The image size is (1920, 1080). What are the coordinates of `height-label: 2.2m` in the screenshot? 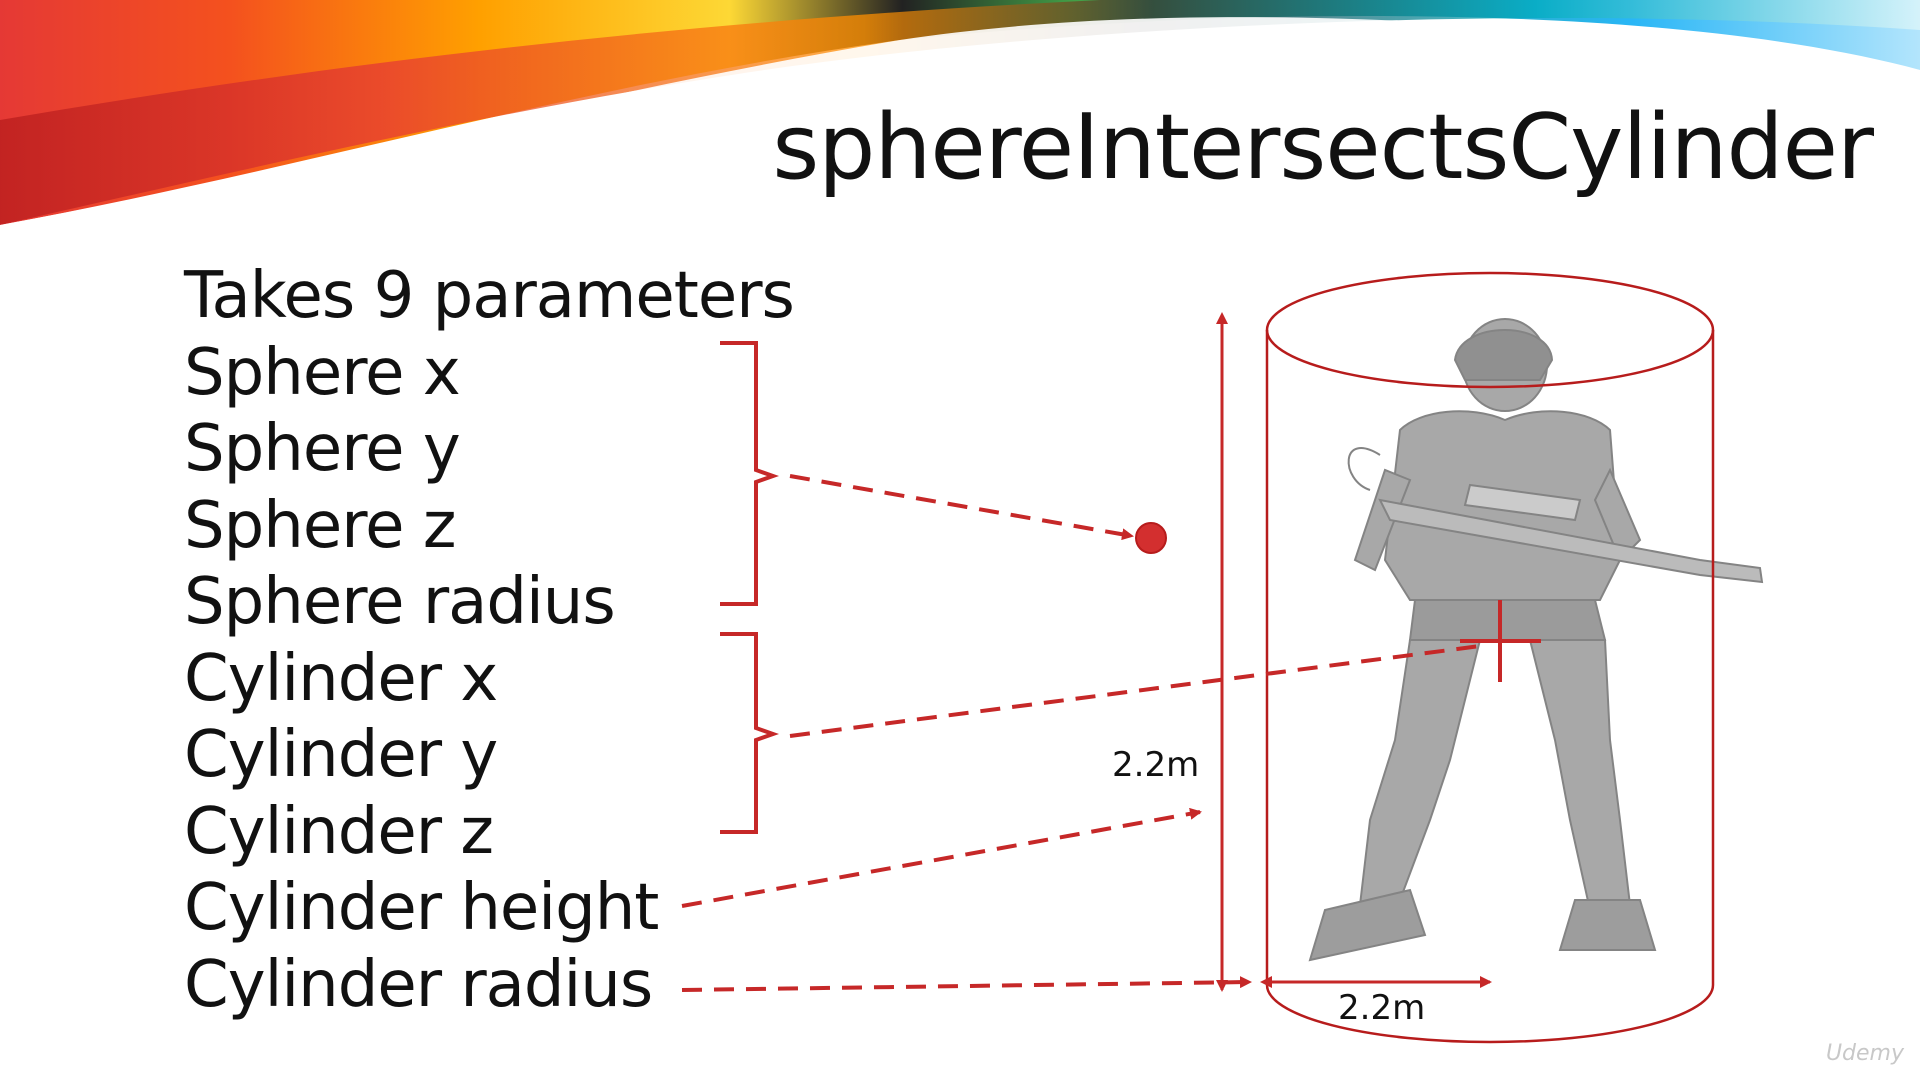 It's located at (1156, 765).